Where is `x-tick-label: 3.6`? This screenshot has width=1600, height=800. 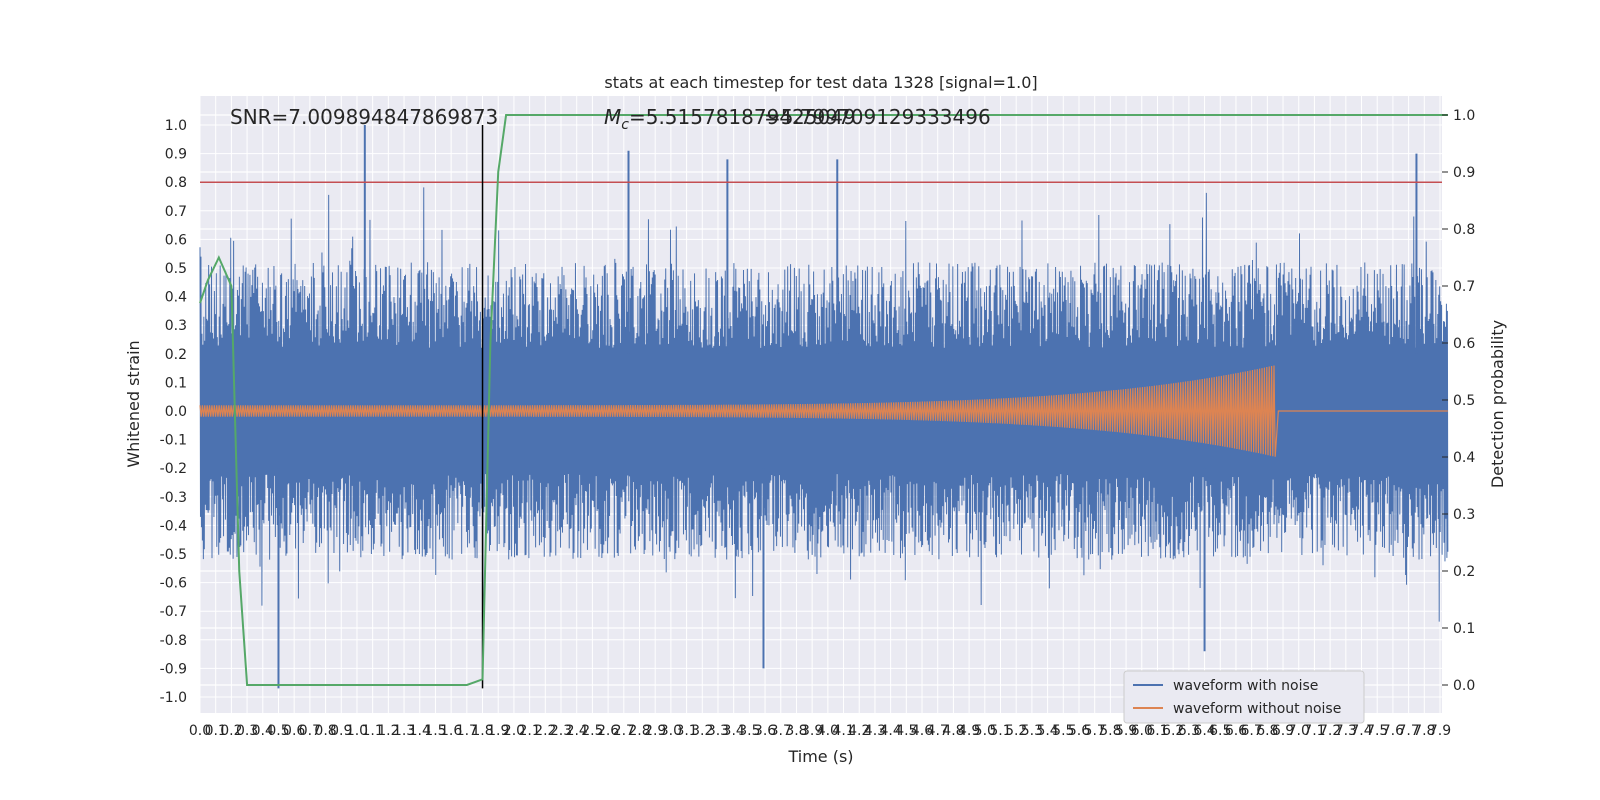
x-tick-label: 3.6 is located at coordinates (765, 731).